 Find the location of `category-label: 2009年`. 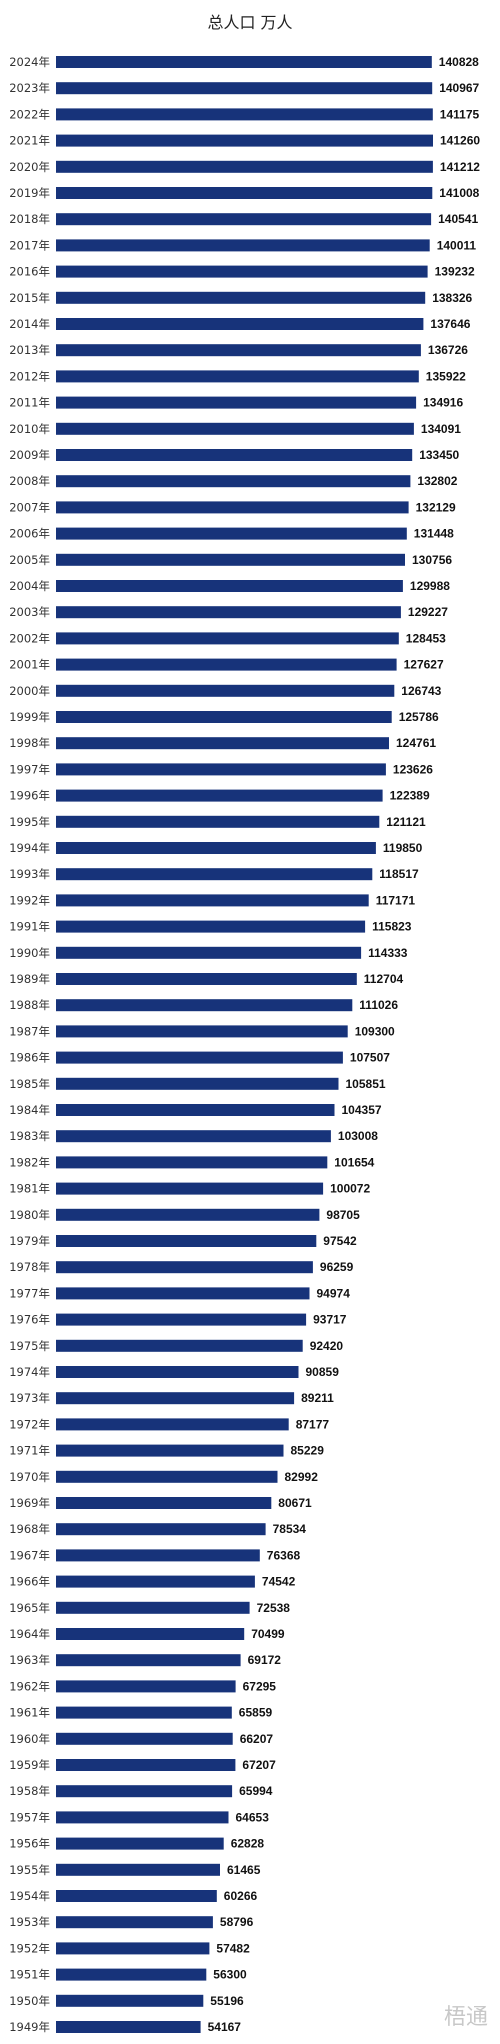

category-label: 2009年 is located at coordinates (29, 455).